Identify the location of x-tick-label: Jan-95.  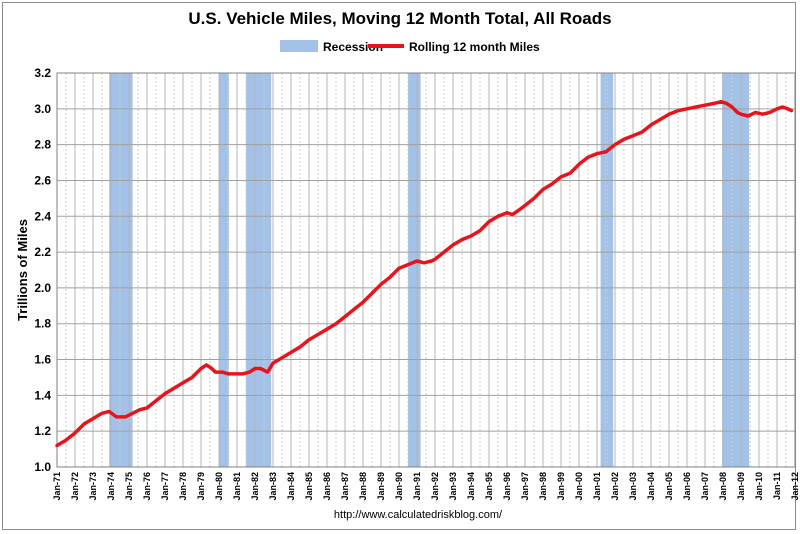
(489, 486).